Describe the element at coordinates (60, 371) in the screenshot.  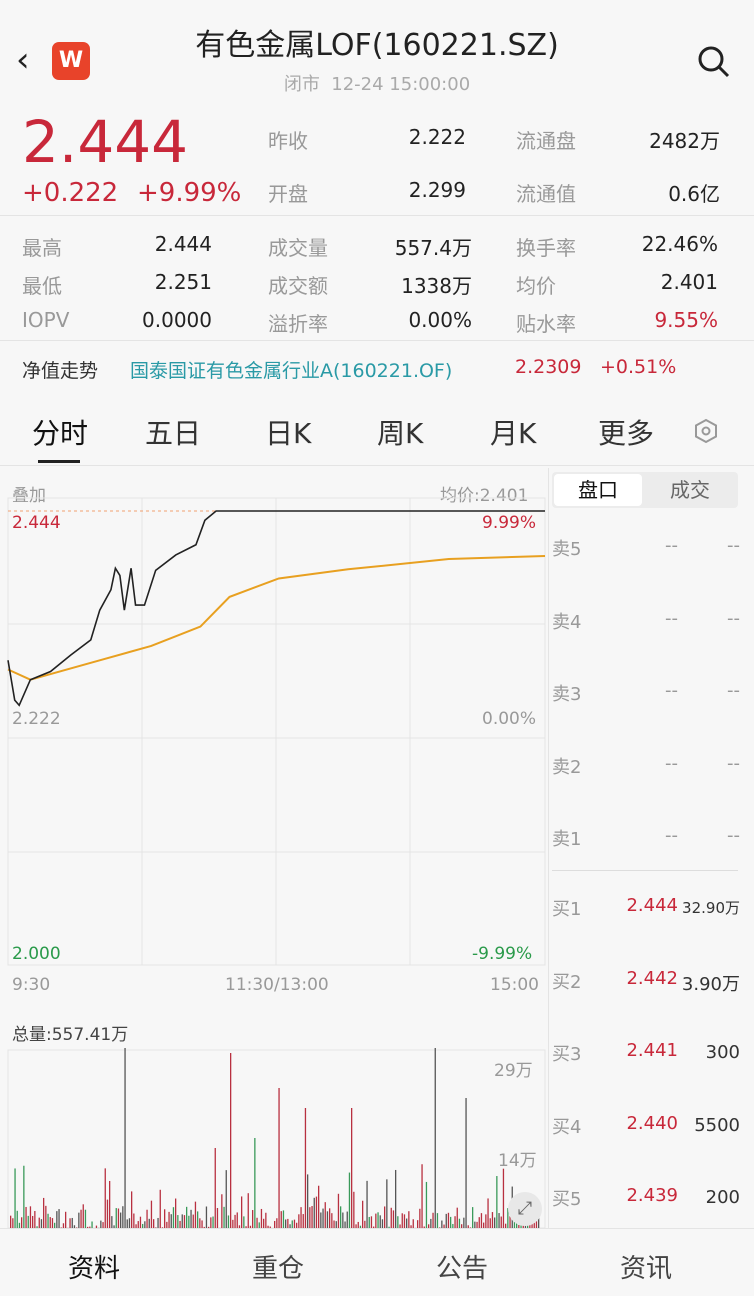
I see `nav-label: 净值走势` at that location.